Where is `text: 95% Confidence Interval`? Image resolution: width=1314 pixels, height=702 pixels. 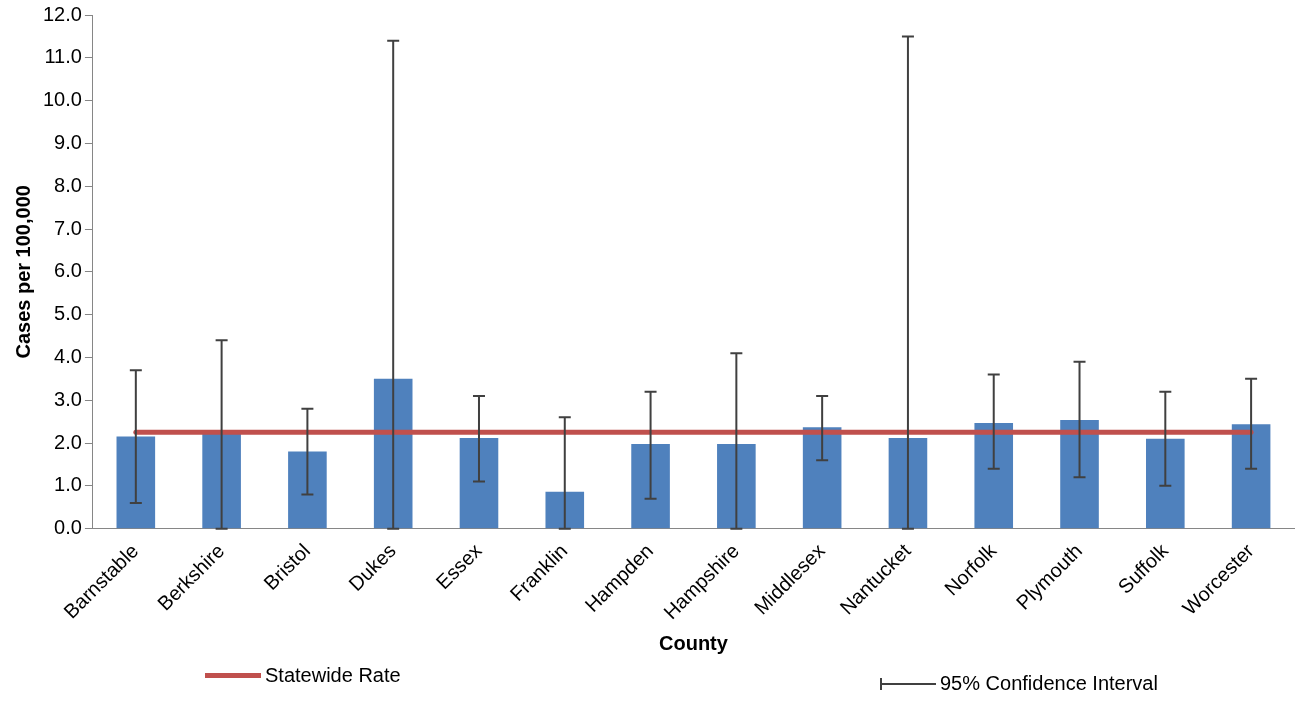
text: 95% Confidence Interval is located at coordinates (1049, 683).